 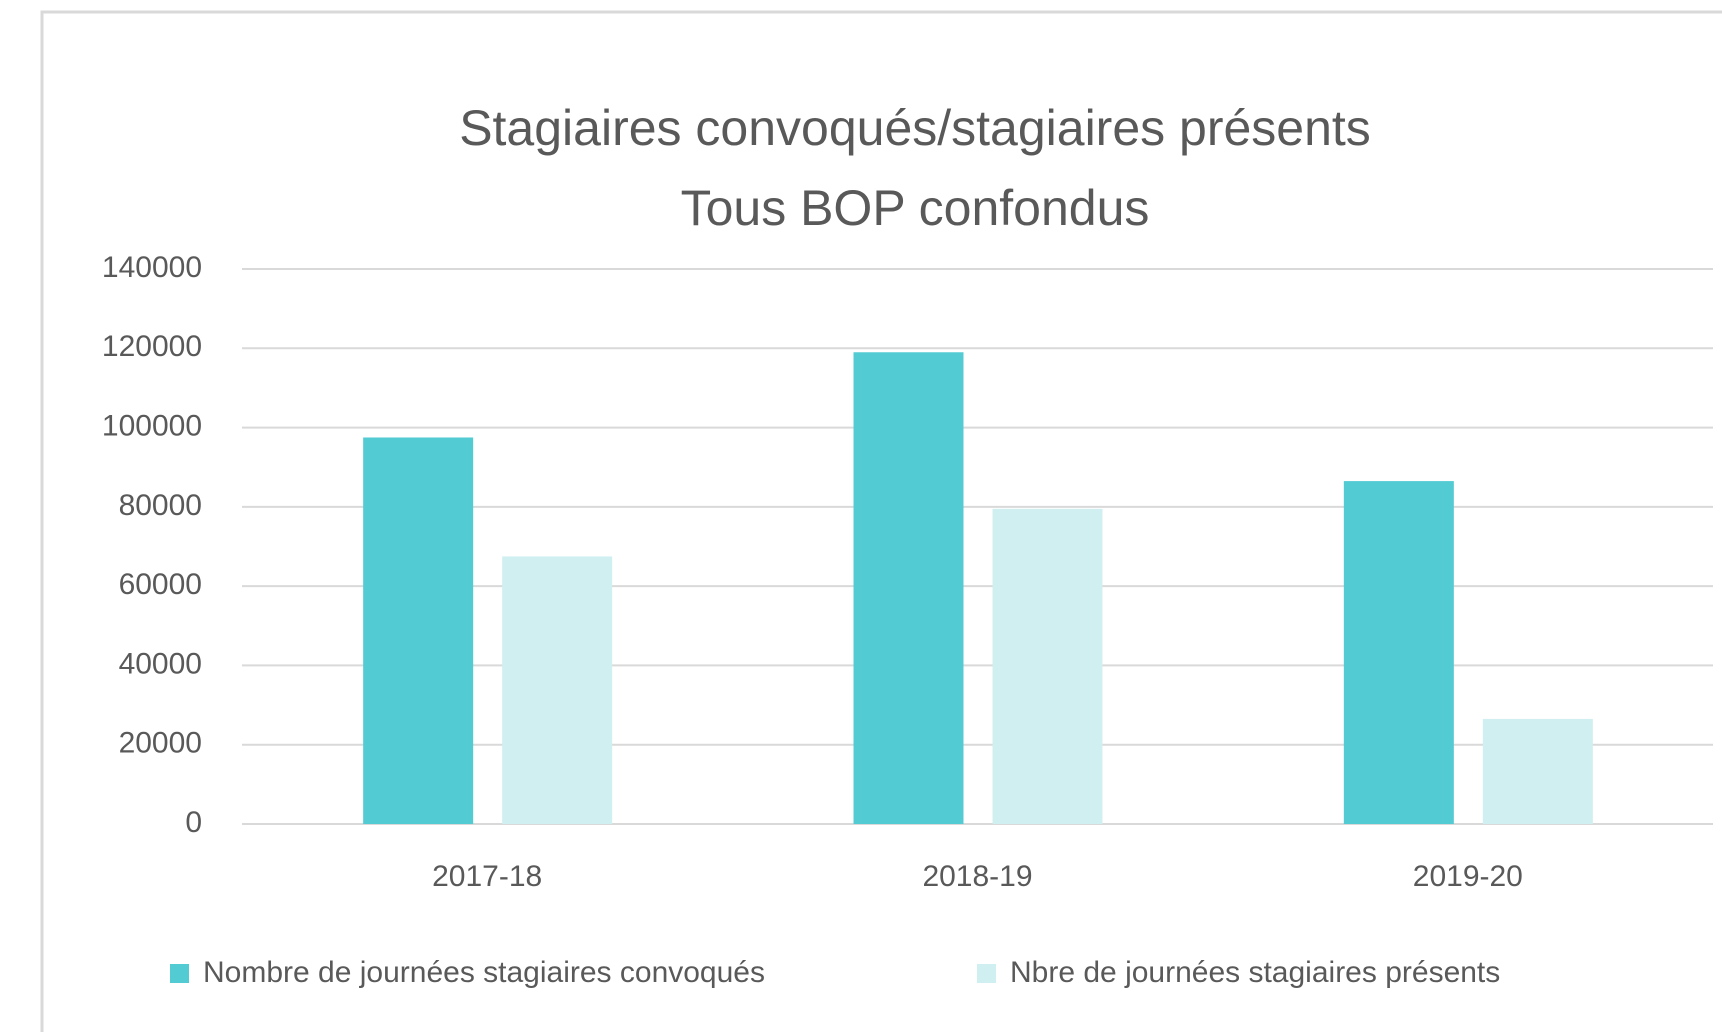 I want to click on y-tick-label: 0, so click(x=193, y=822).